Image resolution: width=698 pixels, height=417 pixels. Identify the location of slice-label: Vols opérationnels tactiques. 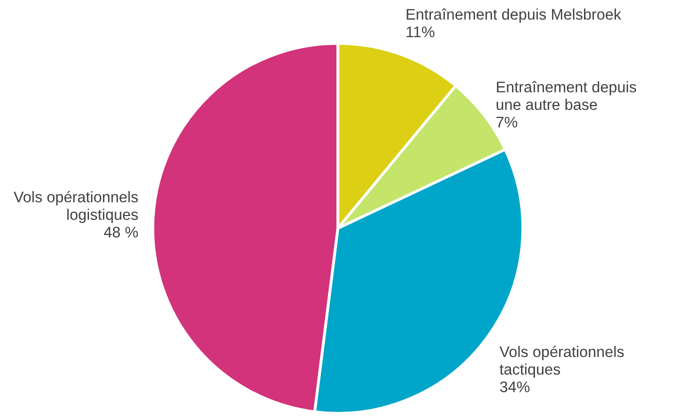
(562, 362).